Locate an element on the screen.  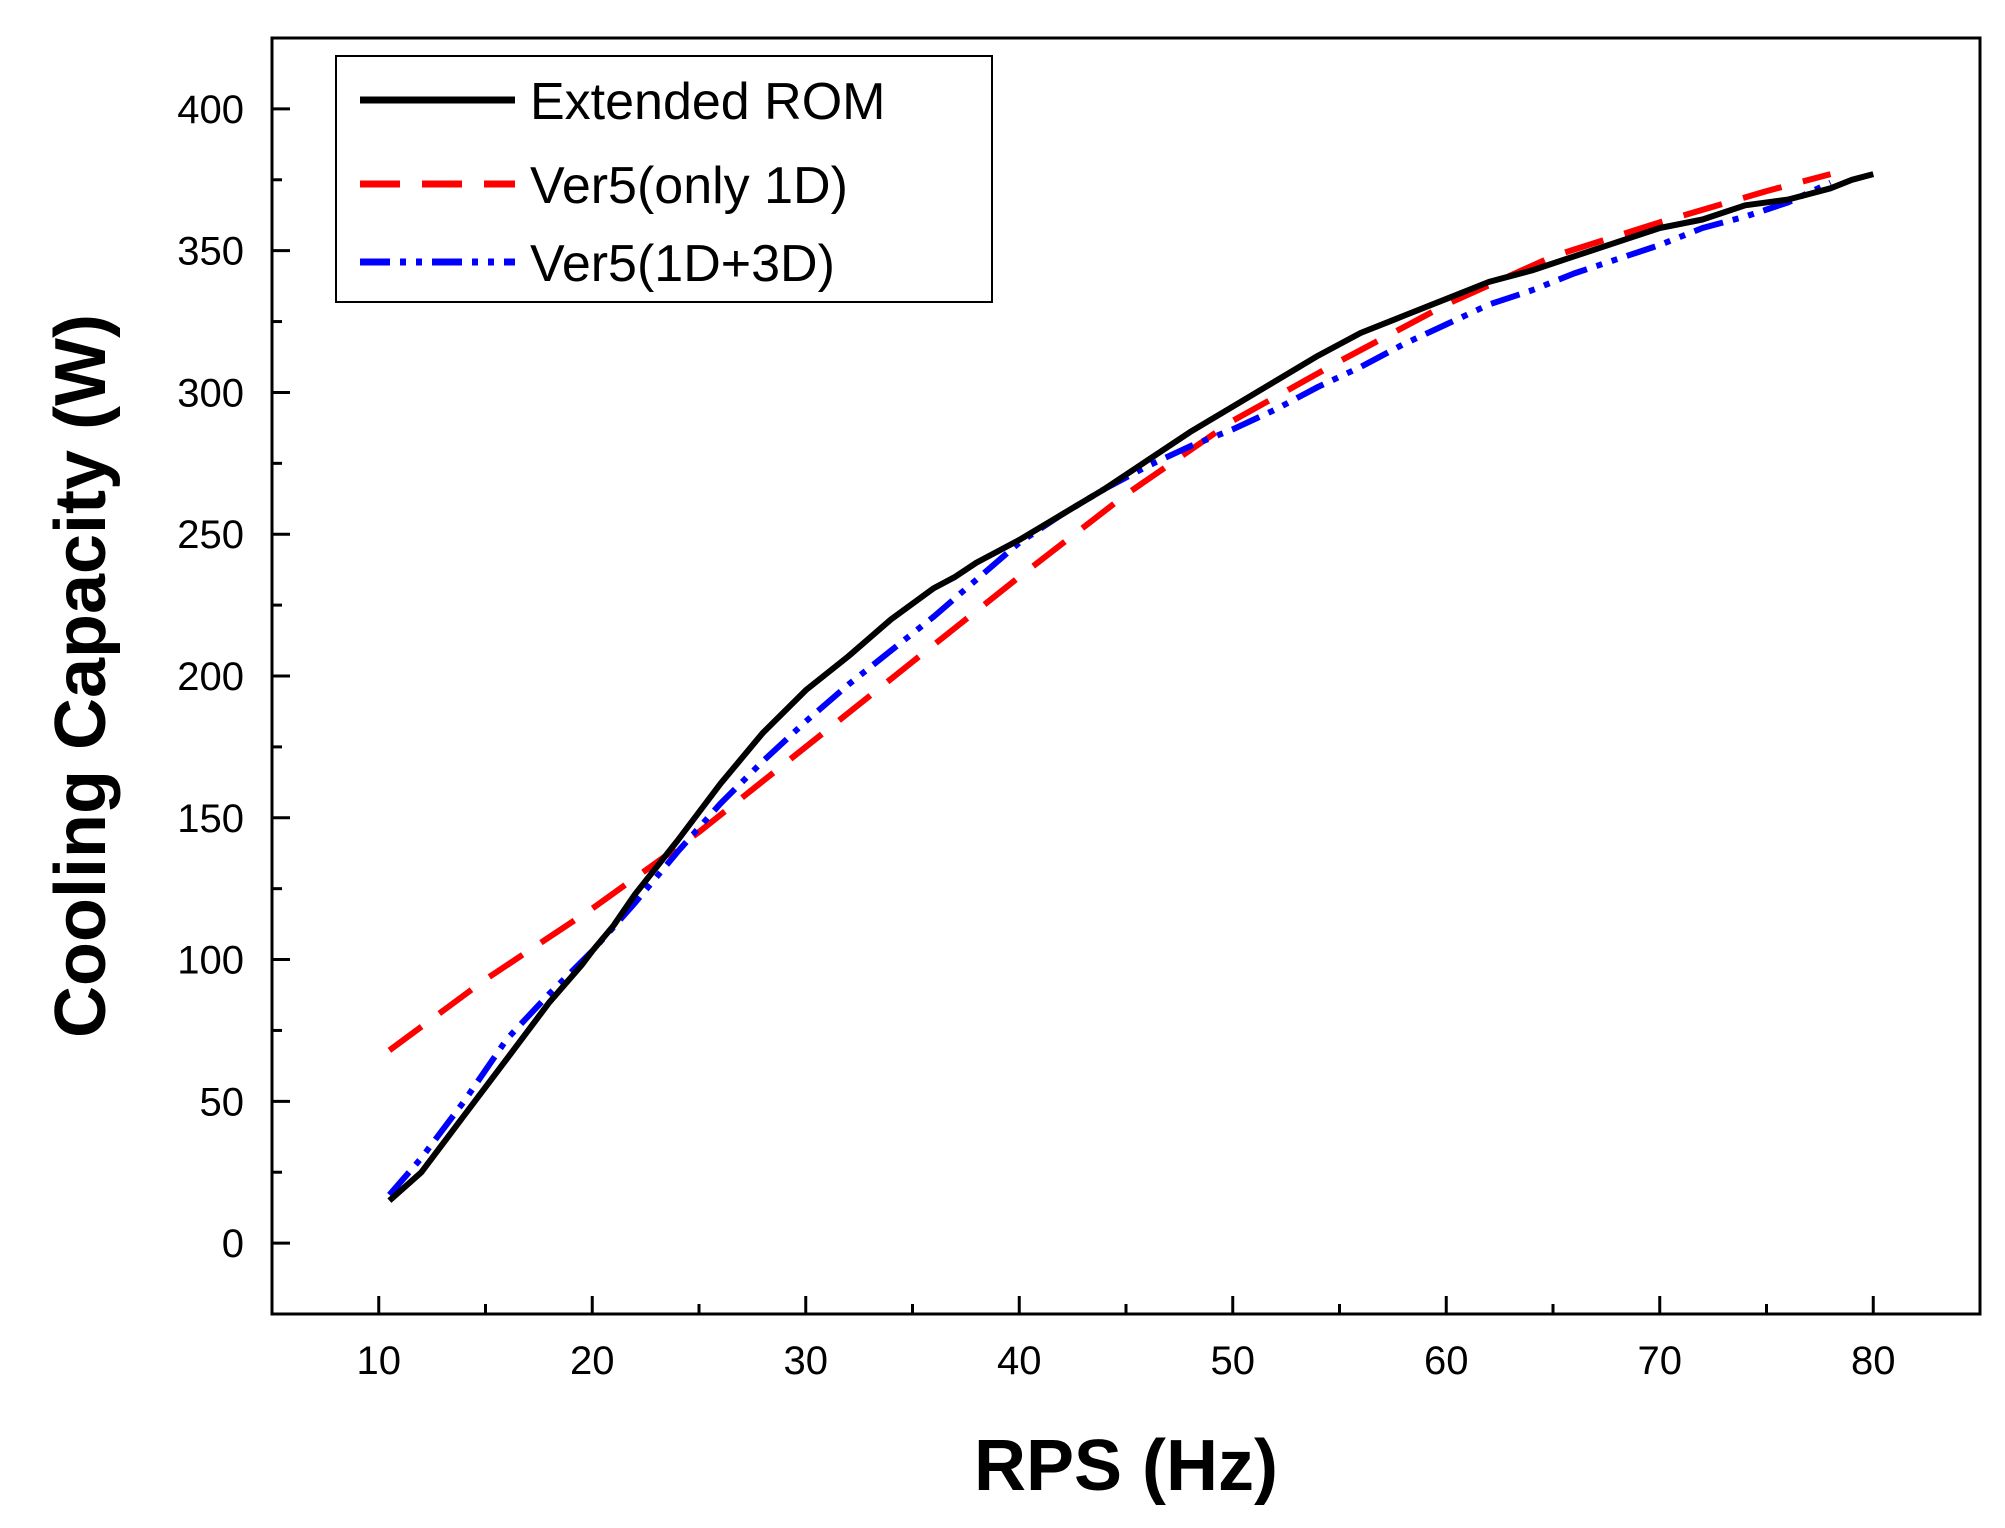
y-tick-label: 250 is located at coordinates (210, 535).